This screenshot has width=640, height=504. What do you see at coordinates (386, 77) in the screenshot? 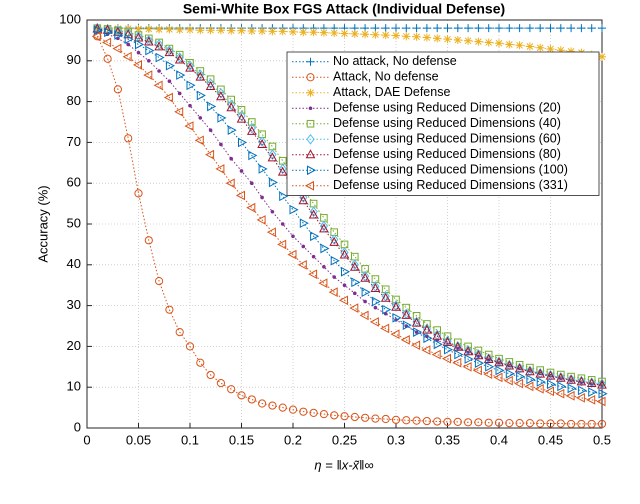
I see `legend-label: Attack, No defense` at bounding box center [386, 77].